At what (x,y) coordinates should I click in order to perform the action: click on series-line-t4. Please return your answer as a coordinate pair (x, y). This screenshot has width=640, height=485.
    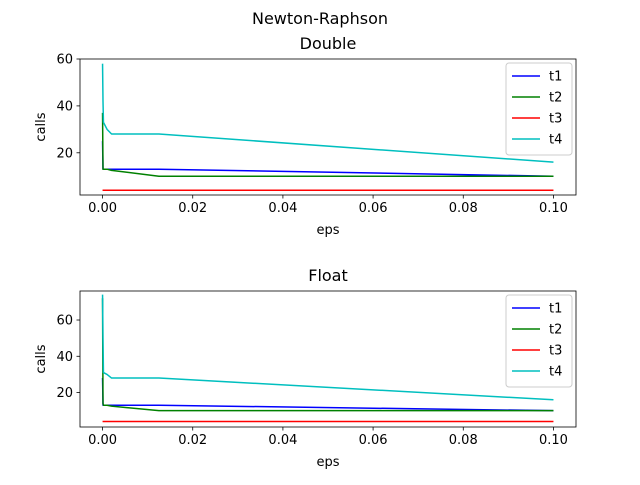
    Looking at the image, I should click on (327, 113).